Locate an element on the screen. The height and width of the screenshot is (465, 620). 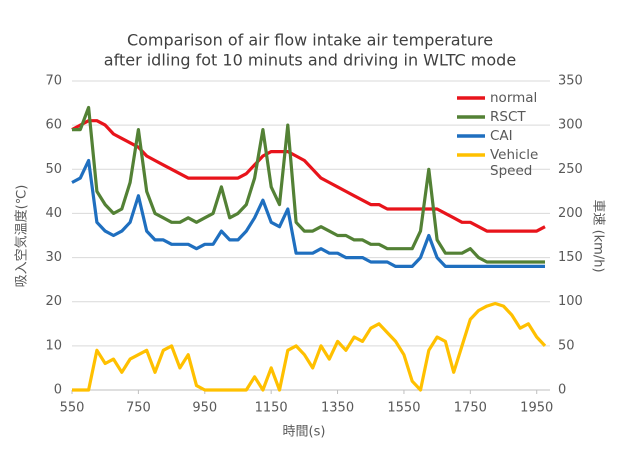
x-tick-label: 750 is located at coordinates (138, 408).